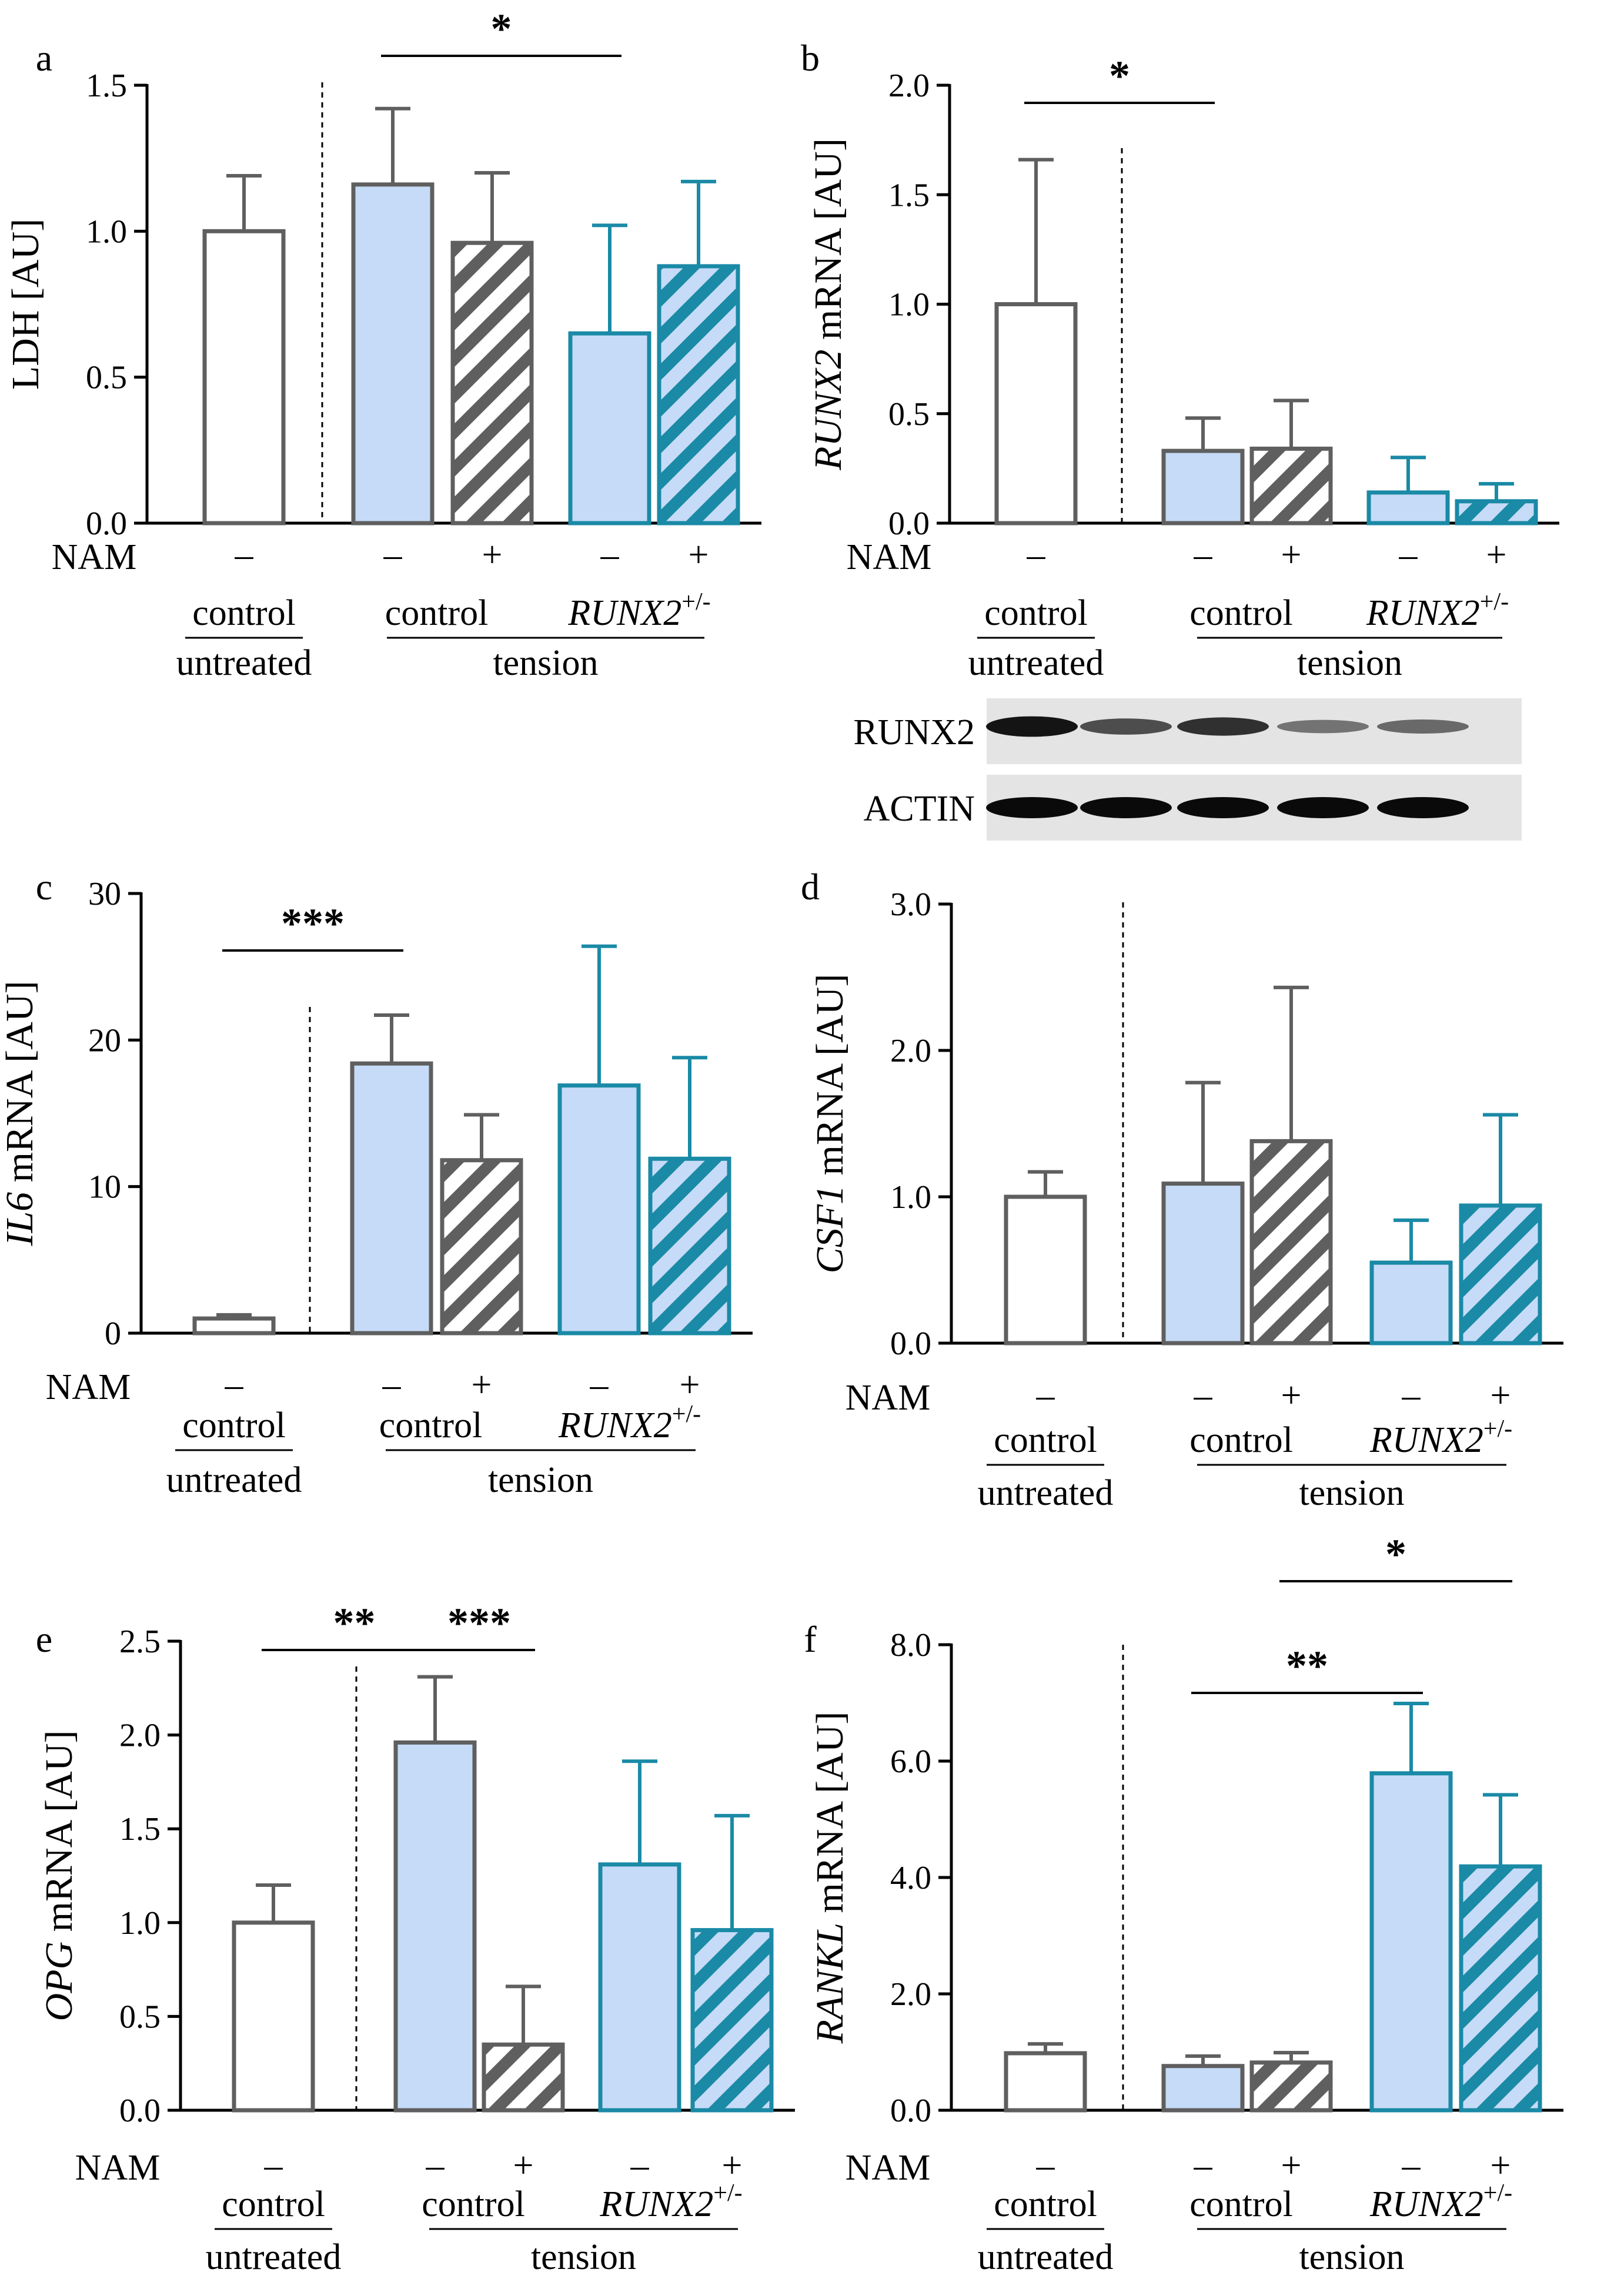 This screenshot has width=1604, height=2296. I want to click on panel-e-tick-label: 0.0, so click(140, 2111).